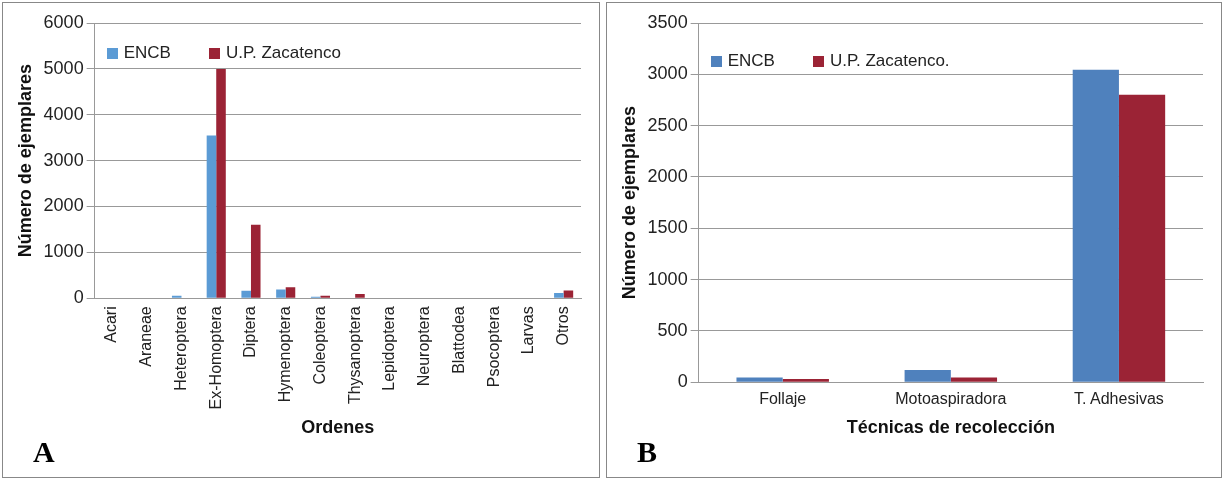 Image resolution: width=1224 pixels, height=482 pixels. Describe the element at coordinates (493, 347) in the screenshot. I see `x-tick-label: Psocoptera` at that location.